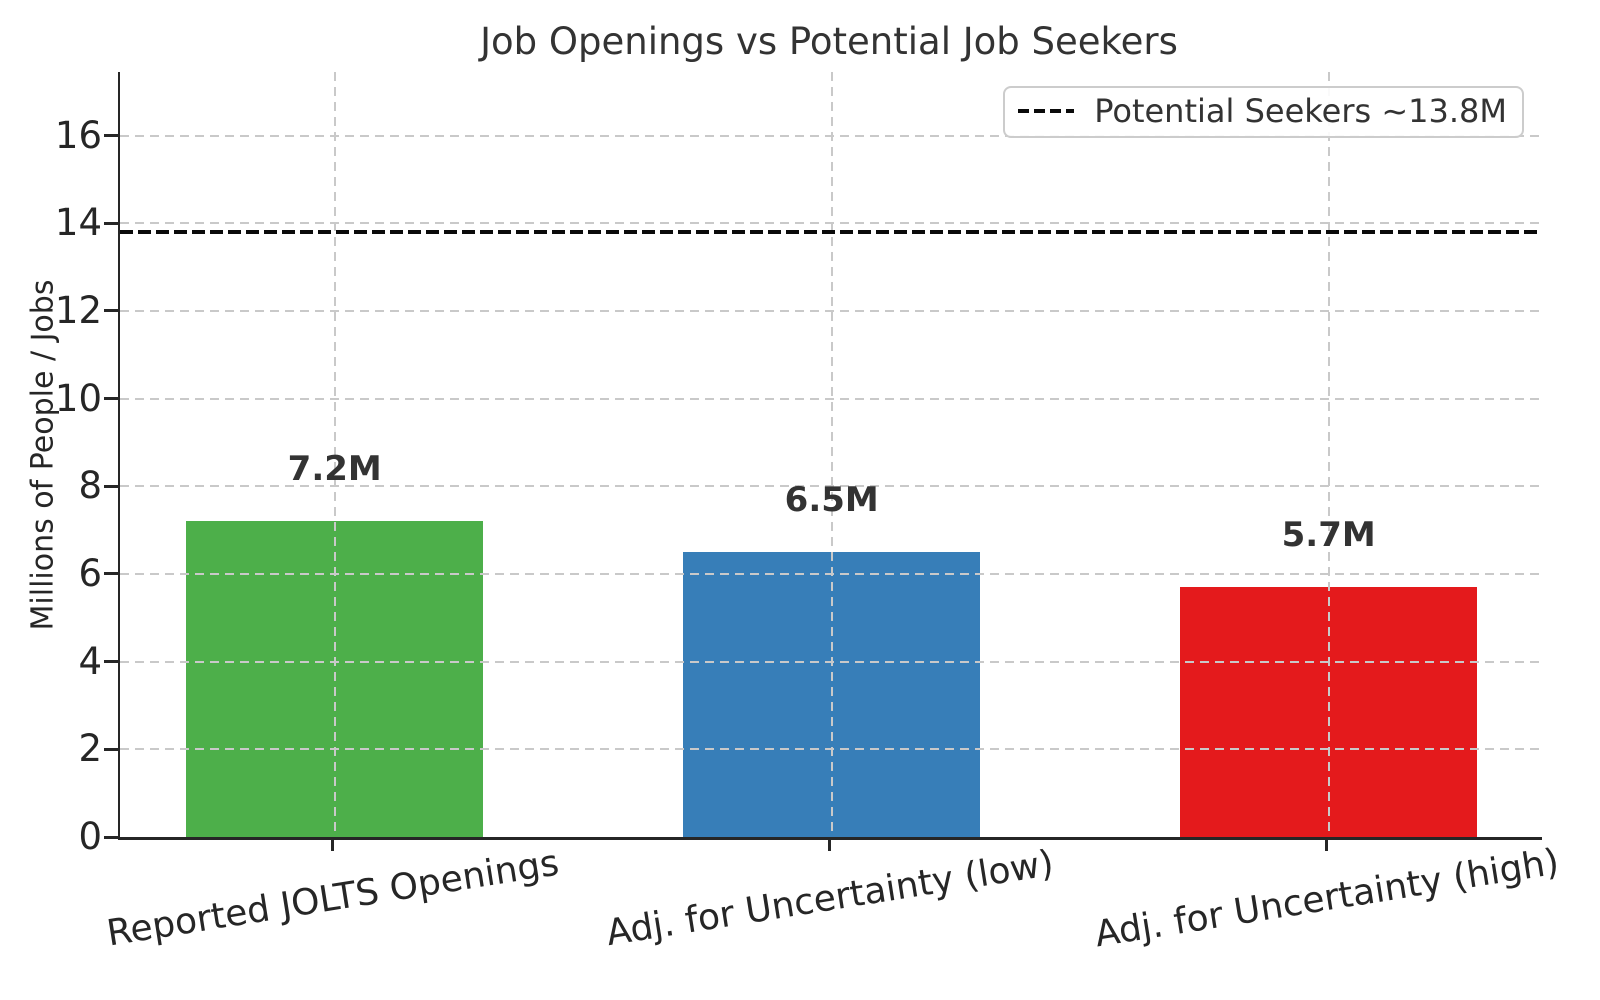 This screenshot has height=1000, width=1600. I want to click on y-tick-label: 2, so click(90, 749).